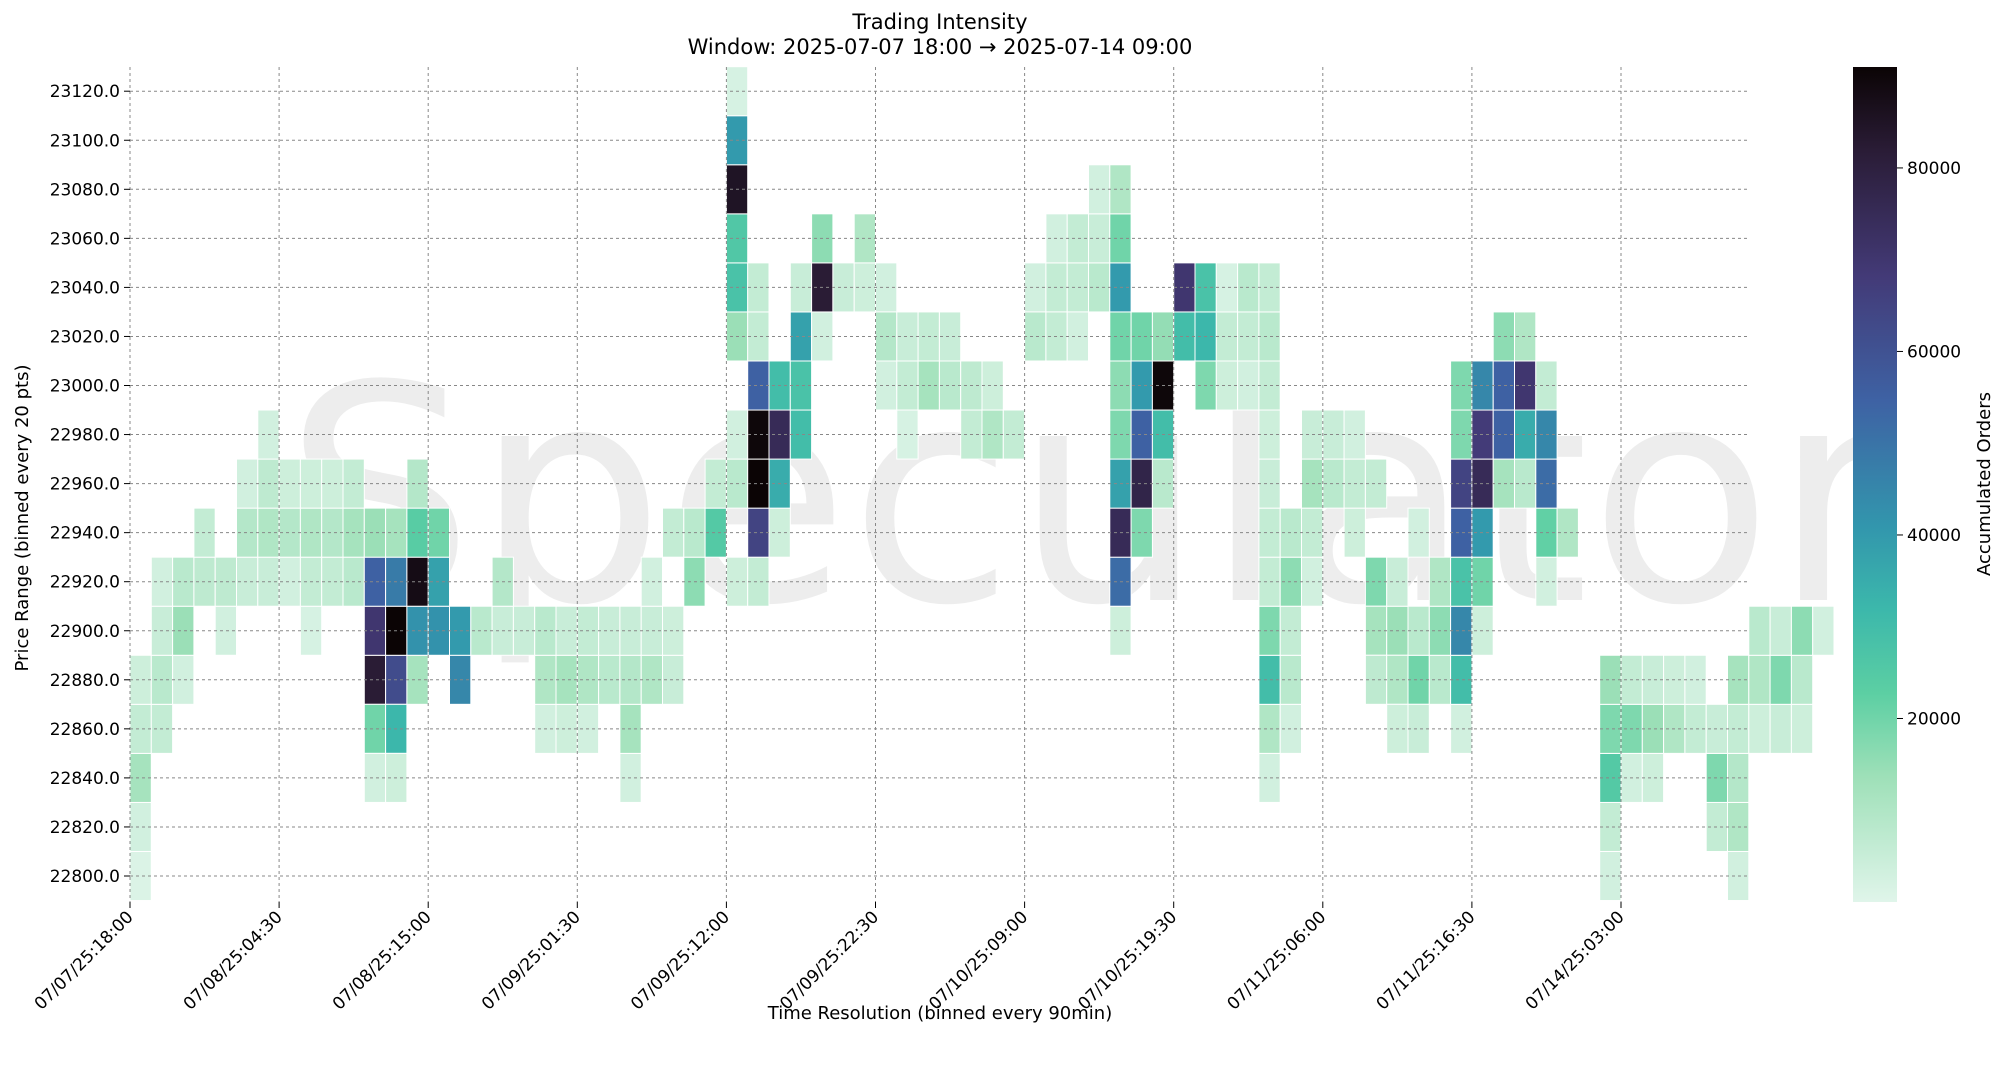 Image resolution: width=2000 pixels, height=1069 pixels. I want to click on x-tick-label: 07/14/25:03:00, so click(1575, 960).